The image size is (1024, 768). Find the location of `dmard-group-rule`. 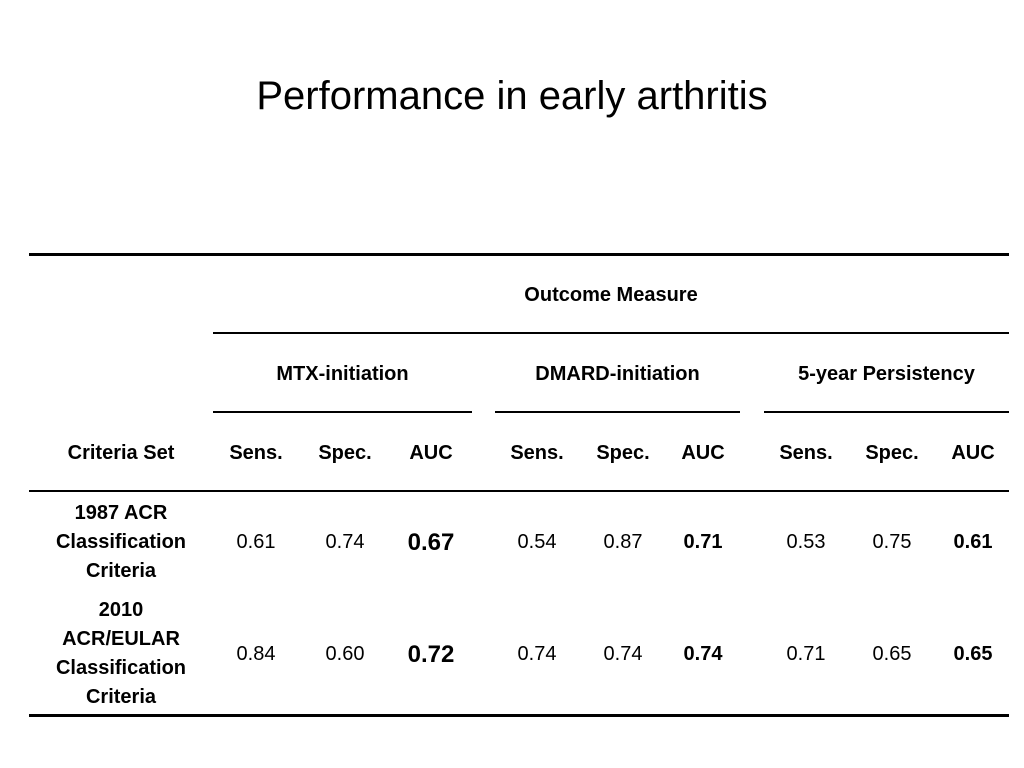

dmard-group-rule is located at coordinates (617, 412).